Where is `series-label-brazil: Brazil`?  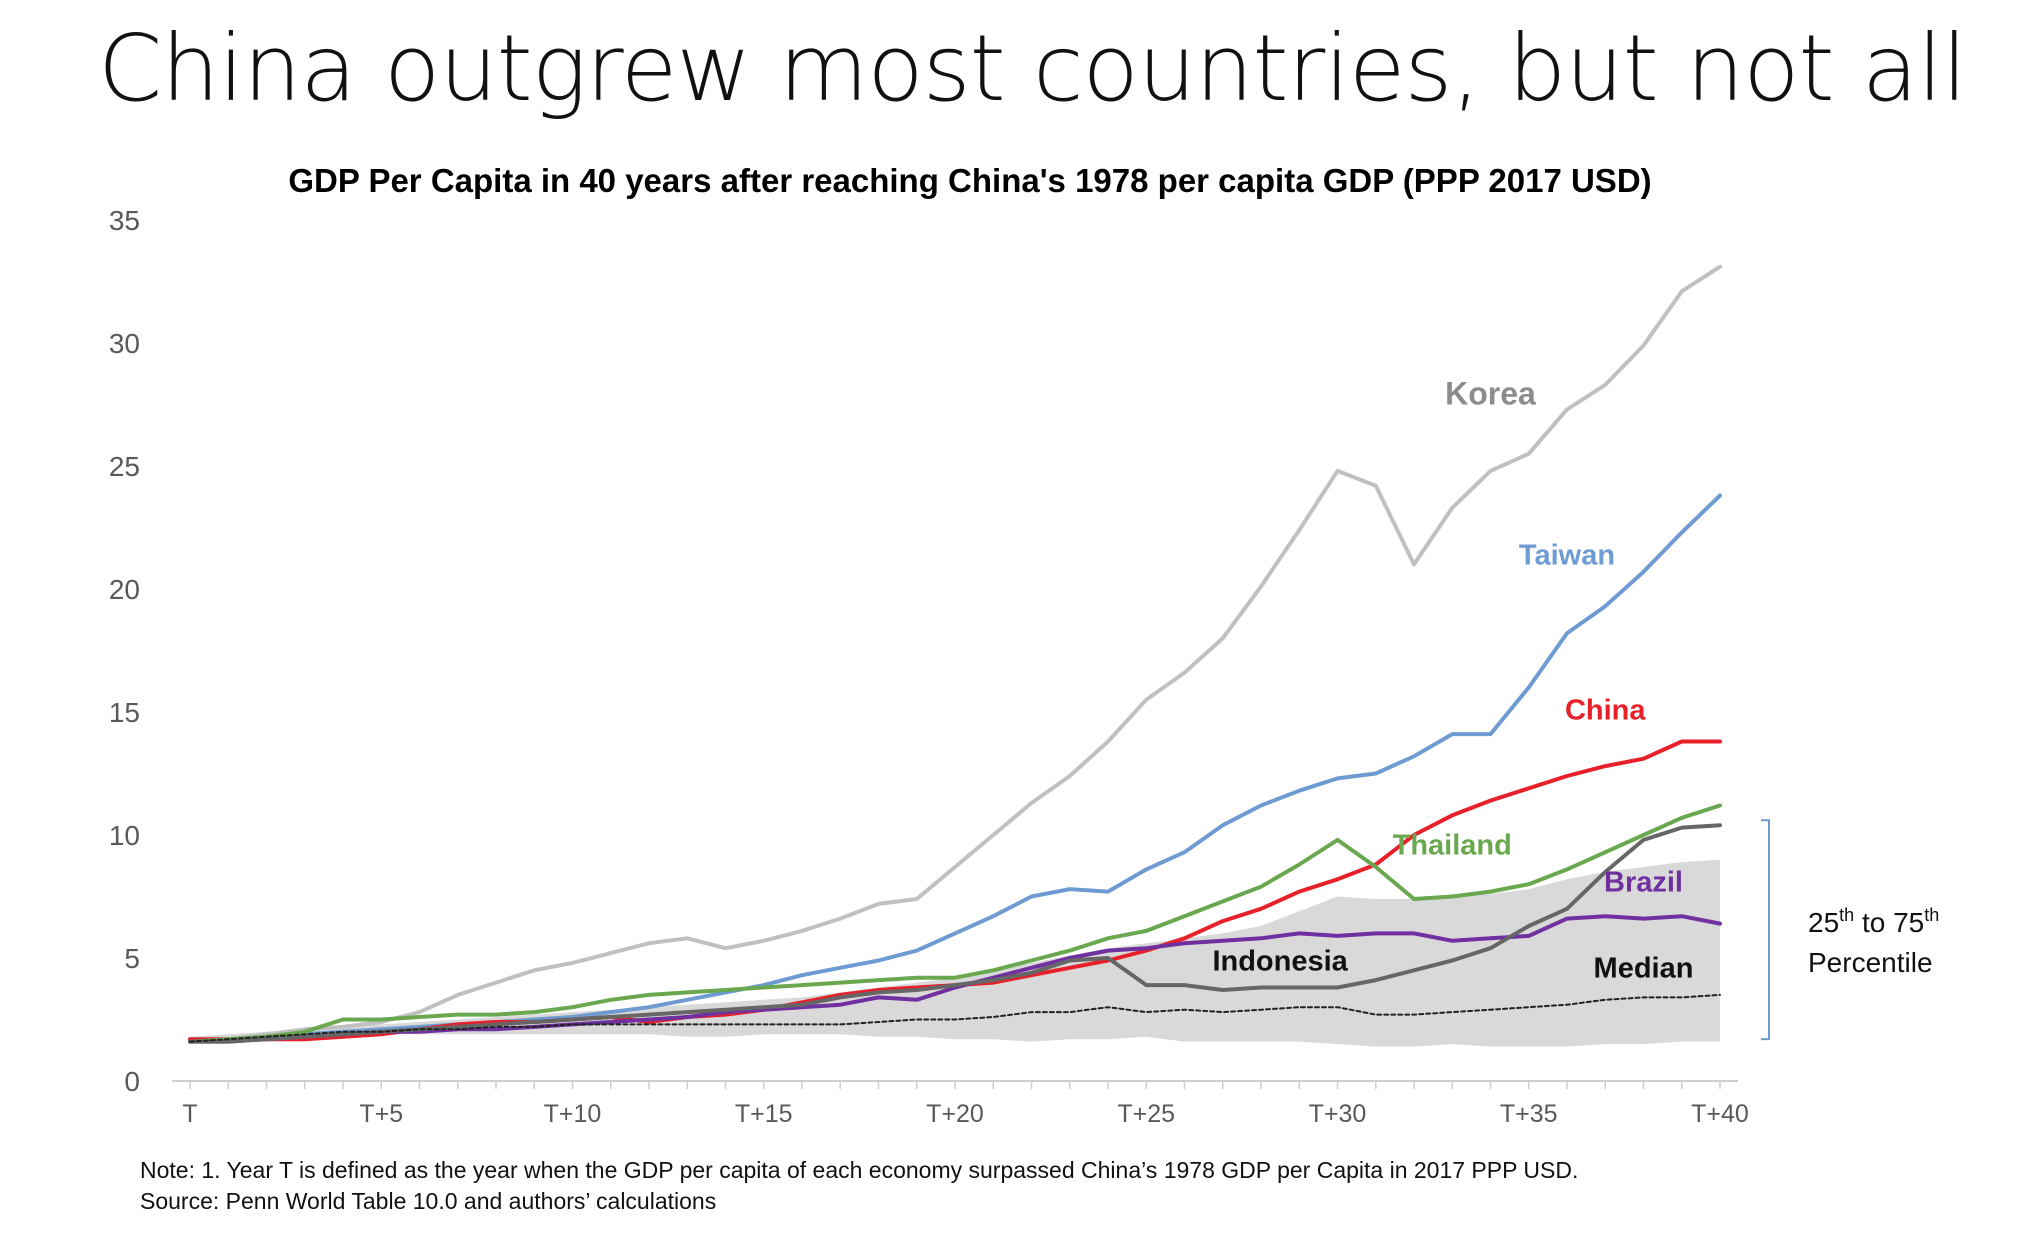 series-label-brazil: Brazil is located at coordinates (1643, 883).